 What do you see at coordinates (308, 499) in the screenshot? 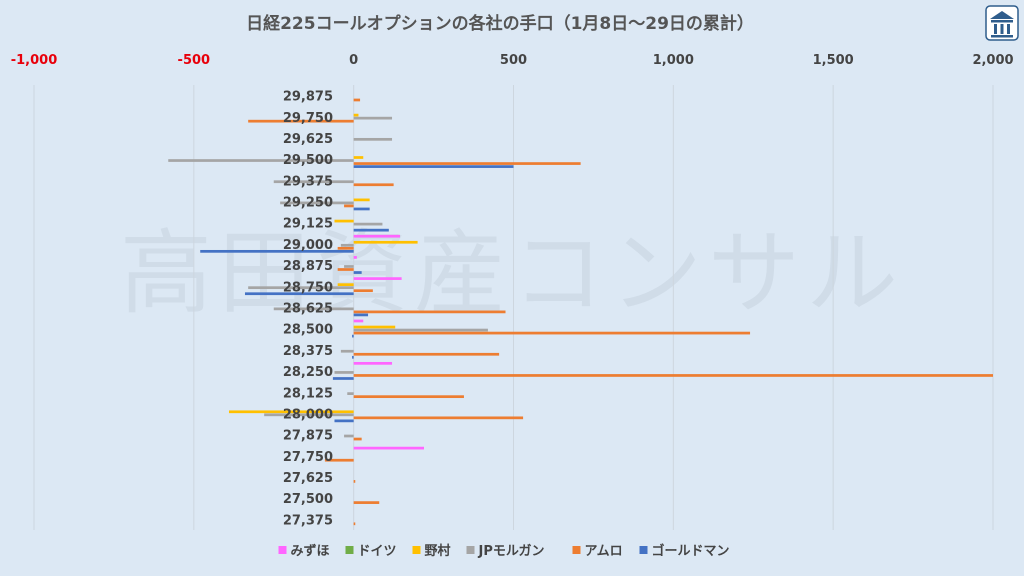
I see `y-tick-label: 27,500` at bounding box center [308, 499].